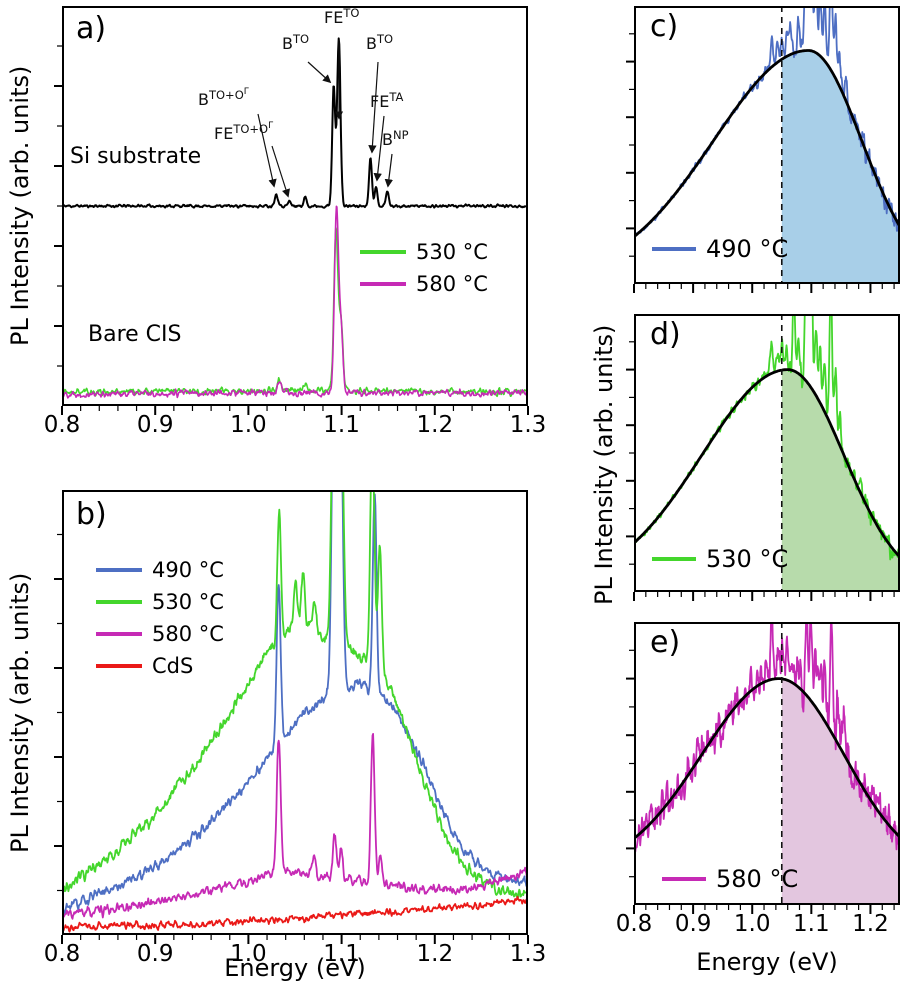  I want to click on x-tick-labels-b: 0.8 0.9 1.0 1.1 1.2 1.3, so click(295, 956).